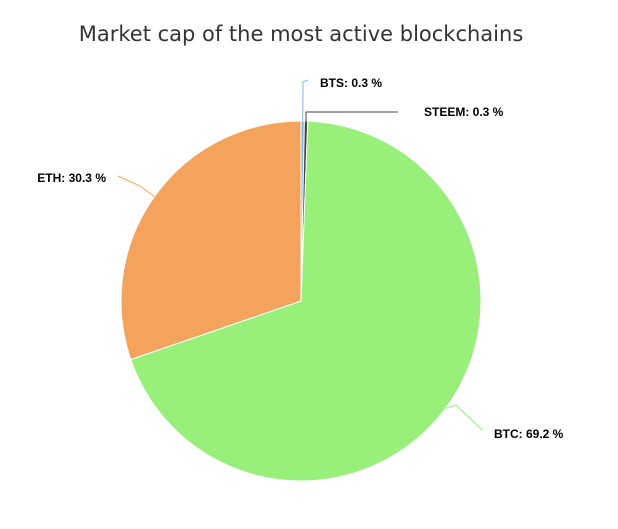 The image size is (618, 529). I want to click on connector-eth, so click(136, 186).